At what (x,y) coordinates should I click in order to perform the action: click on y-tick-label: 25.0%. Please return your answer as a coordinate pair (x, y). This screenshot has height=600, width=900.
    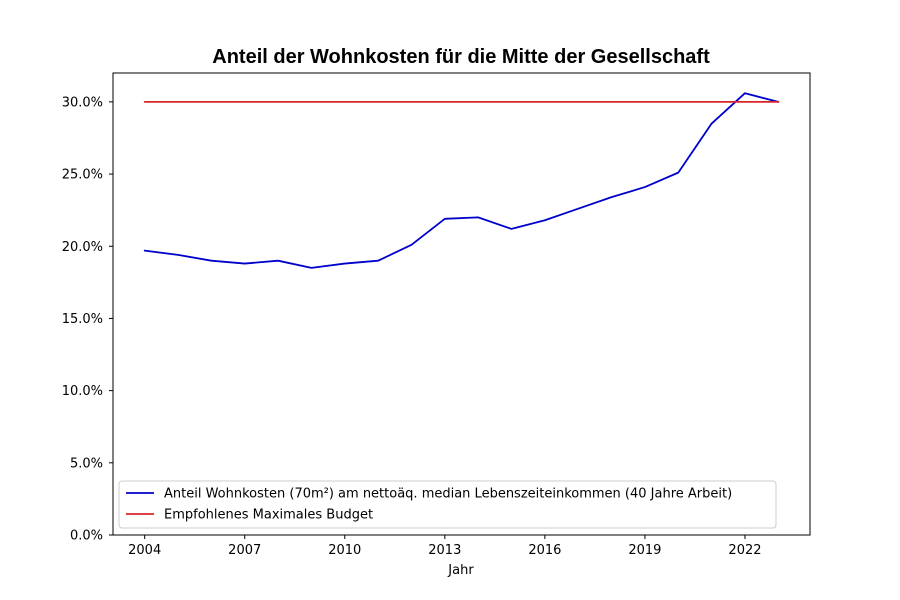
    Looking at the image, I should click on (82, 175).